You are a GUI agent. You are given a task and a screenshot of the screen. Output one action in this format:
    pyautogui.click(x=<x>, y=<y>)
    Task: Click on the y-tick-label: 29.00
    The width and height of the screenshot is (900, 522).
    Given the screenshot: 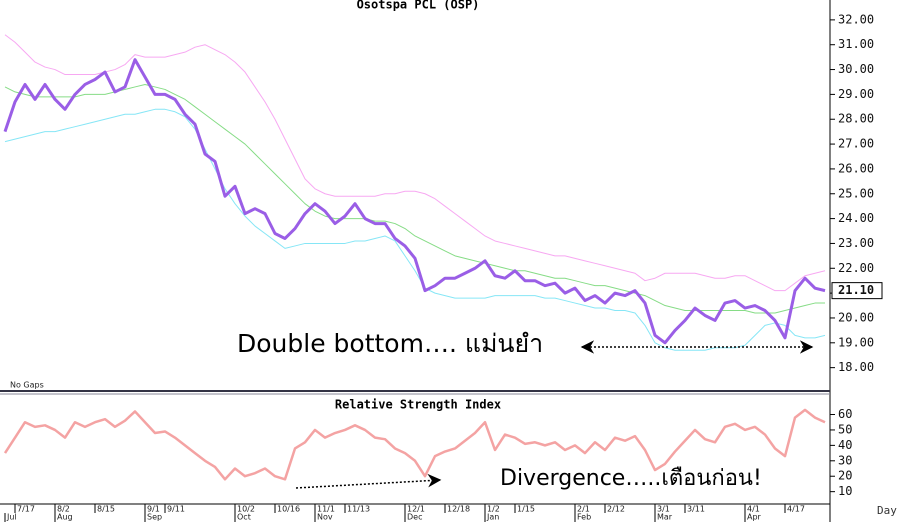 What is the action you would take?
    pyautogui.click(x=856, y=94)
    